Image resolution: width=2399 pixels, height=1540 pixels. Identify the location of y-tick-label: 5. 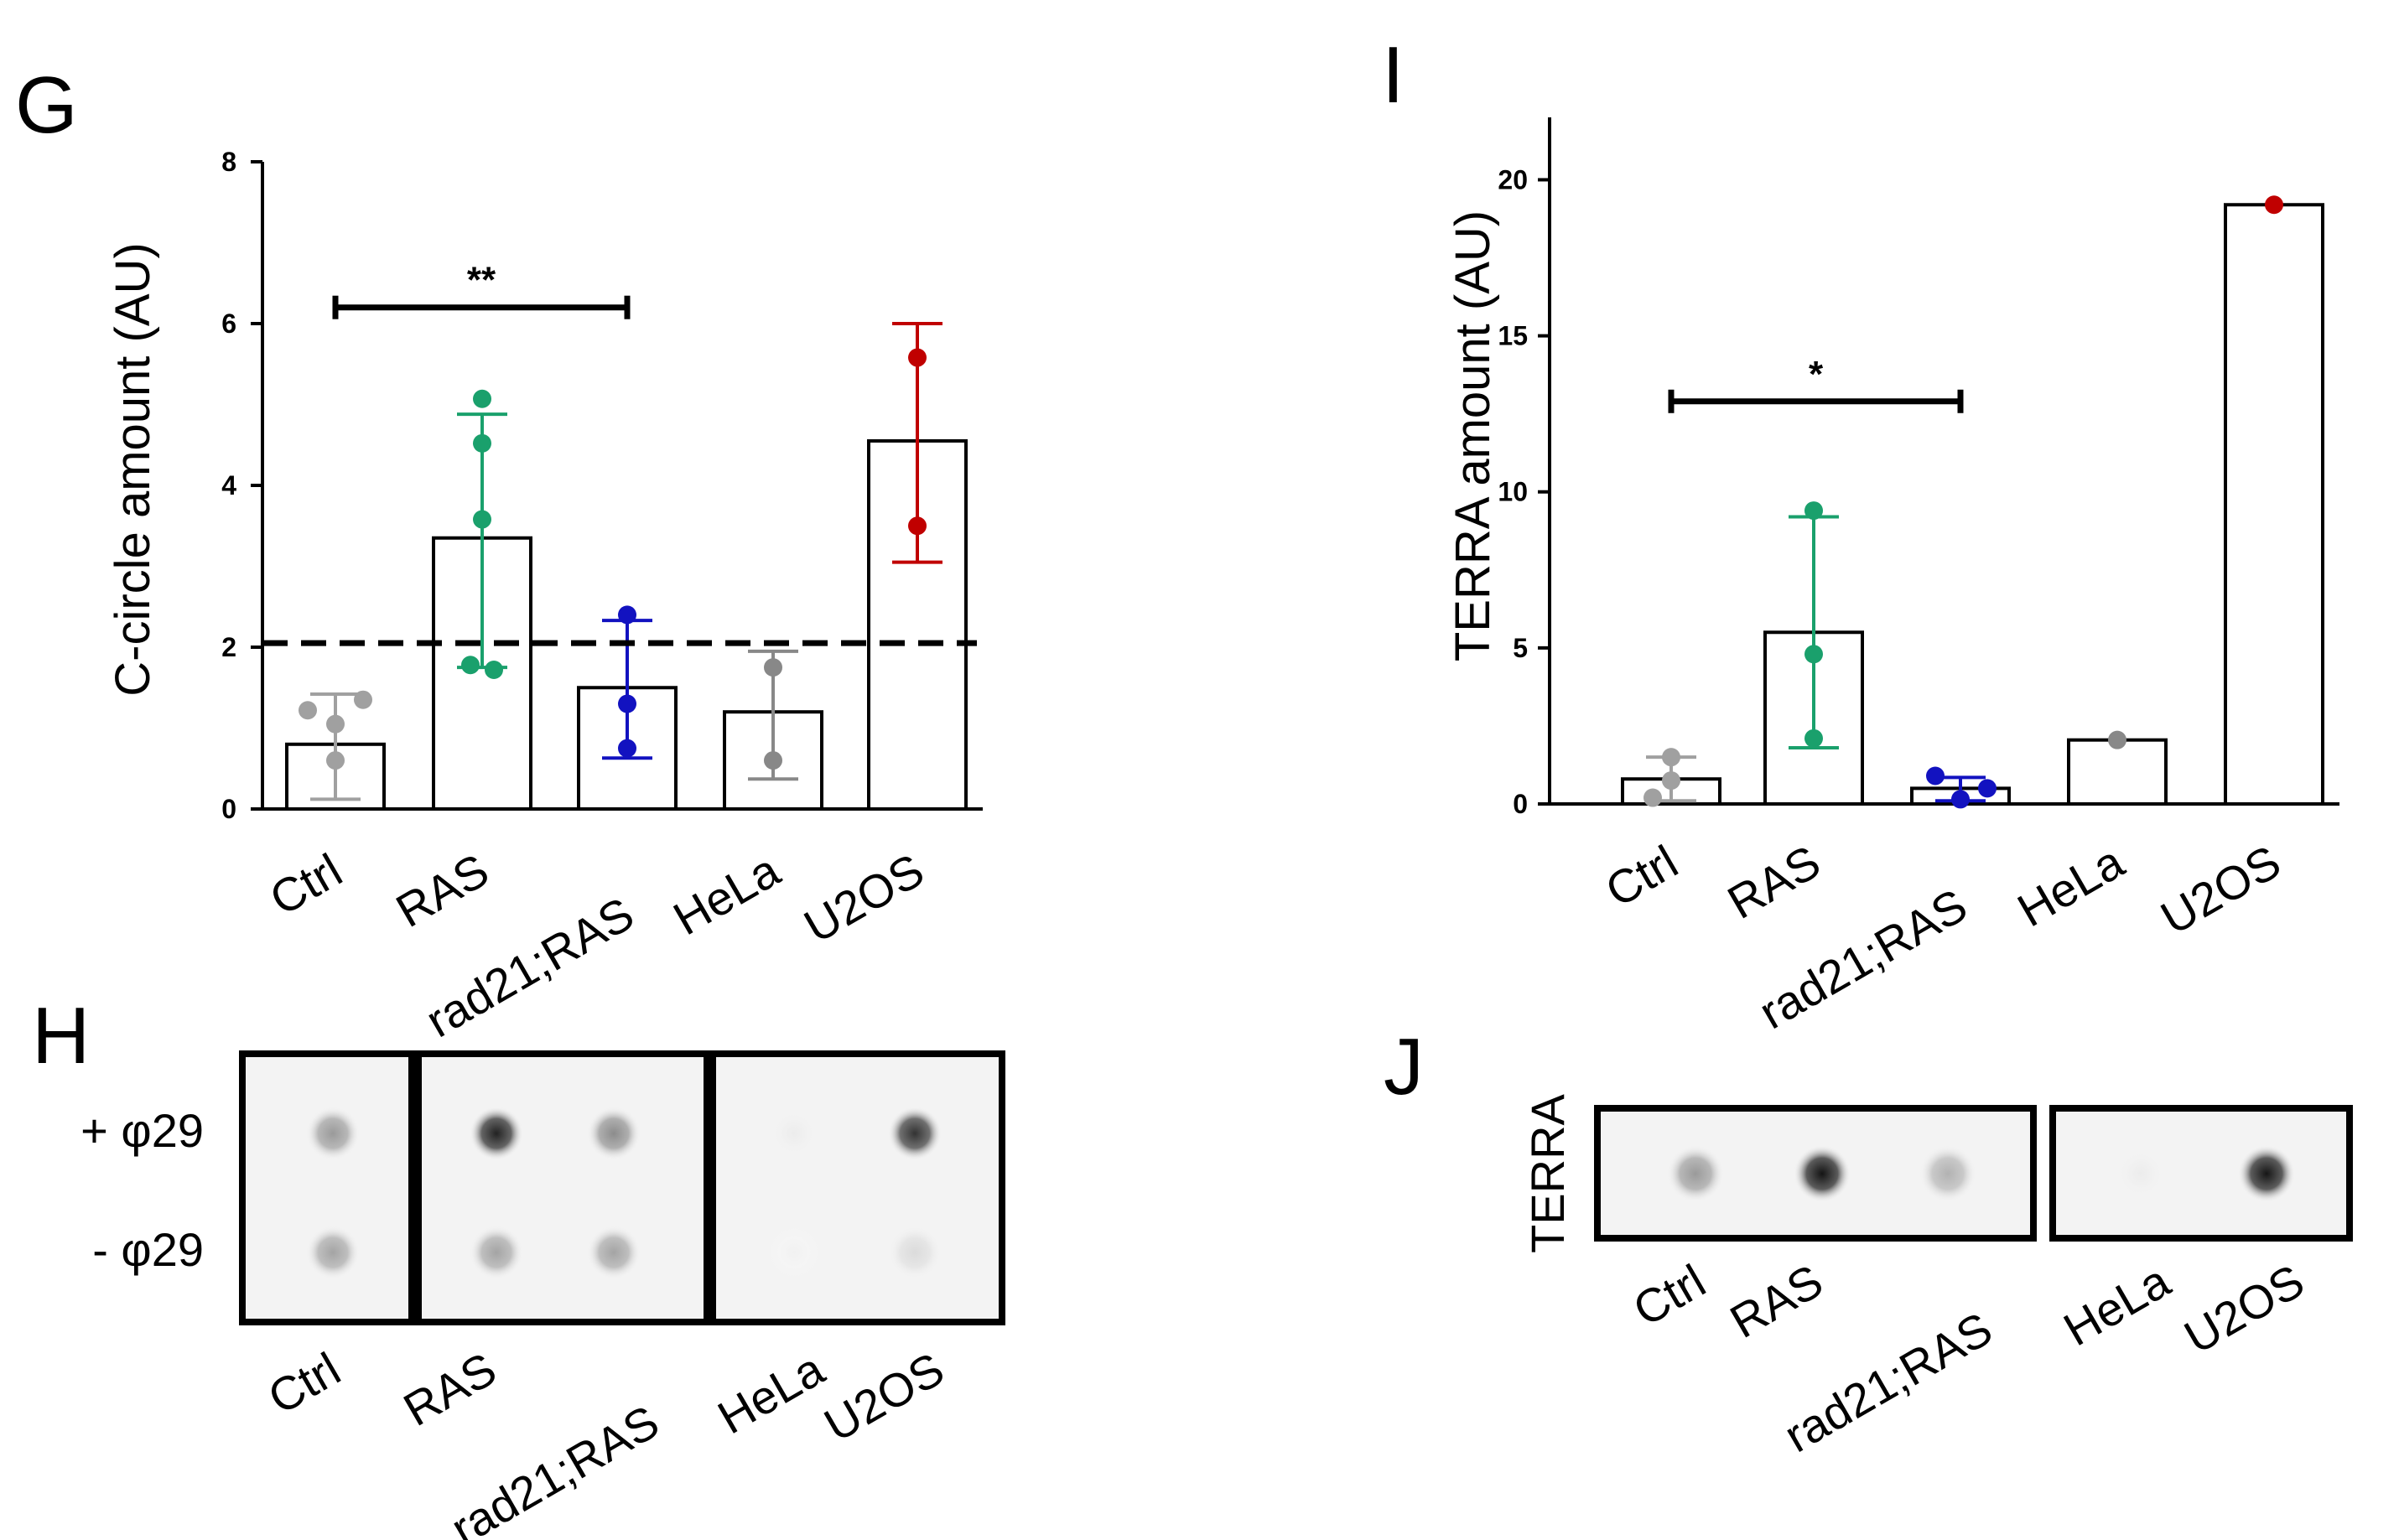
(1520, 648).